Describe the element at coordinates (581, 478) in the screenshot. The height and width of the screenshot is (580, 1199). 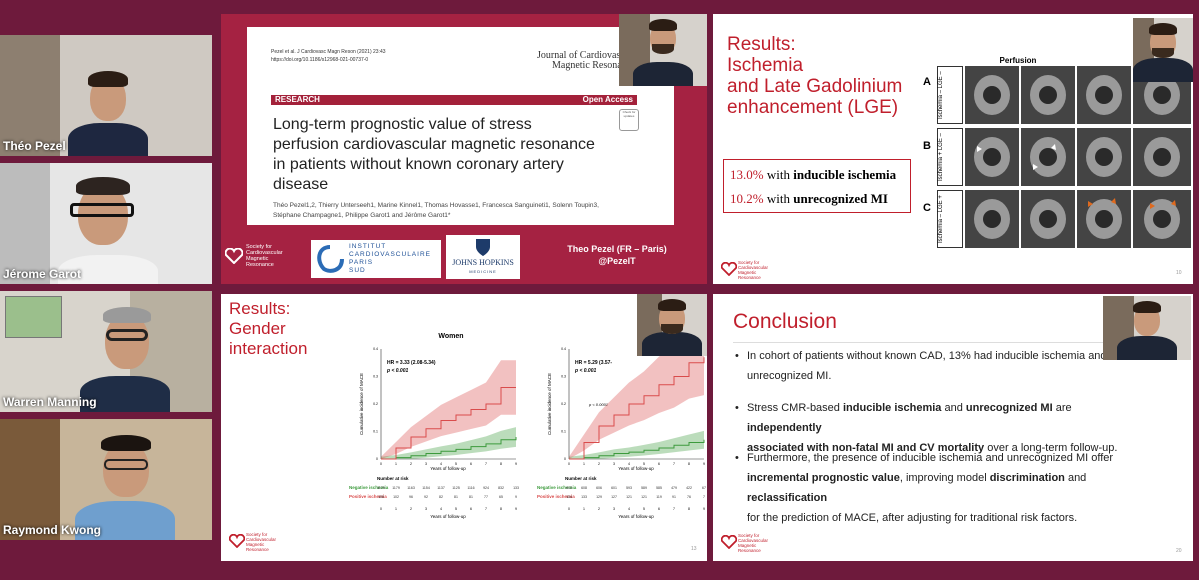
I see `number-at-risk-label: Number at risk` at that location.